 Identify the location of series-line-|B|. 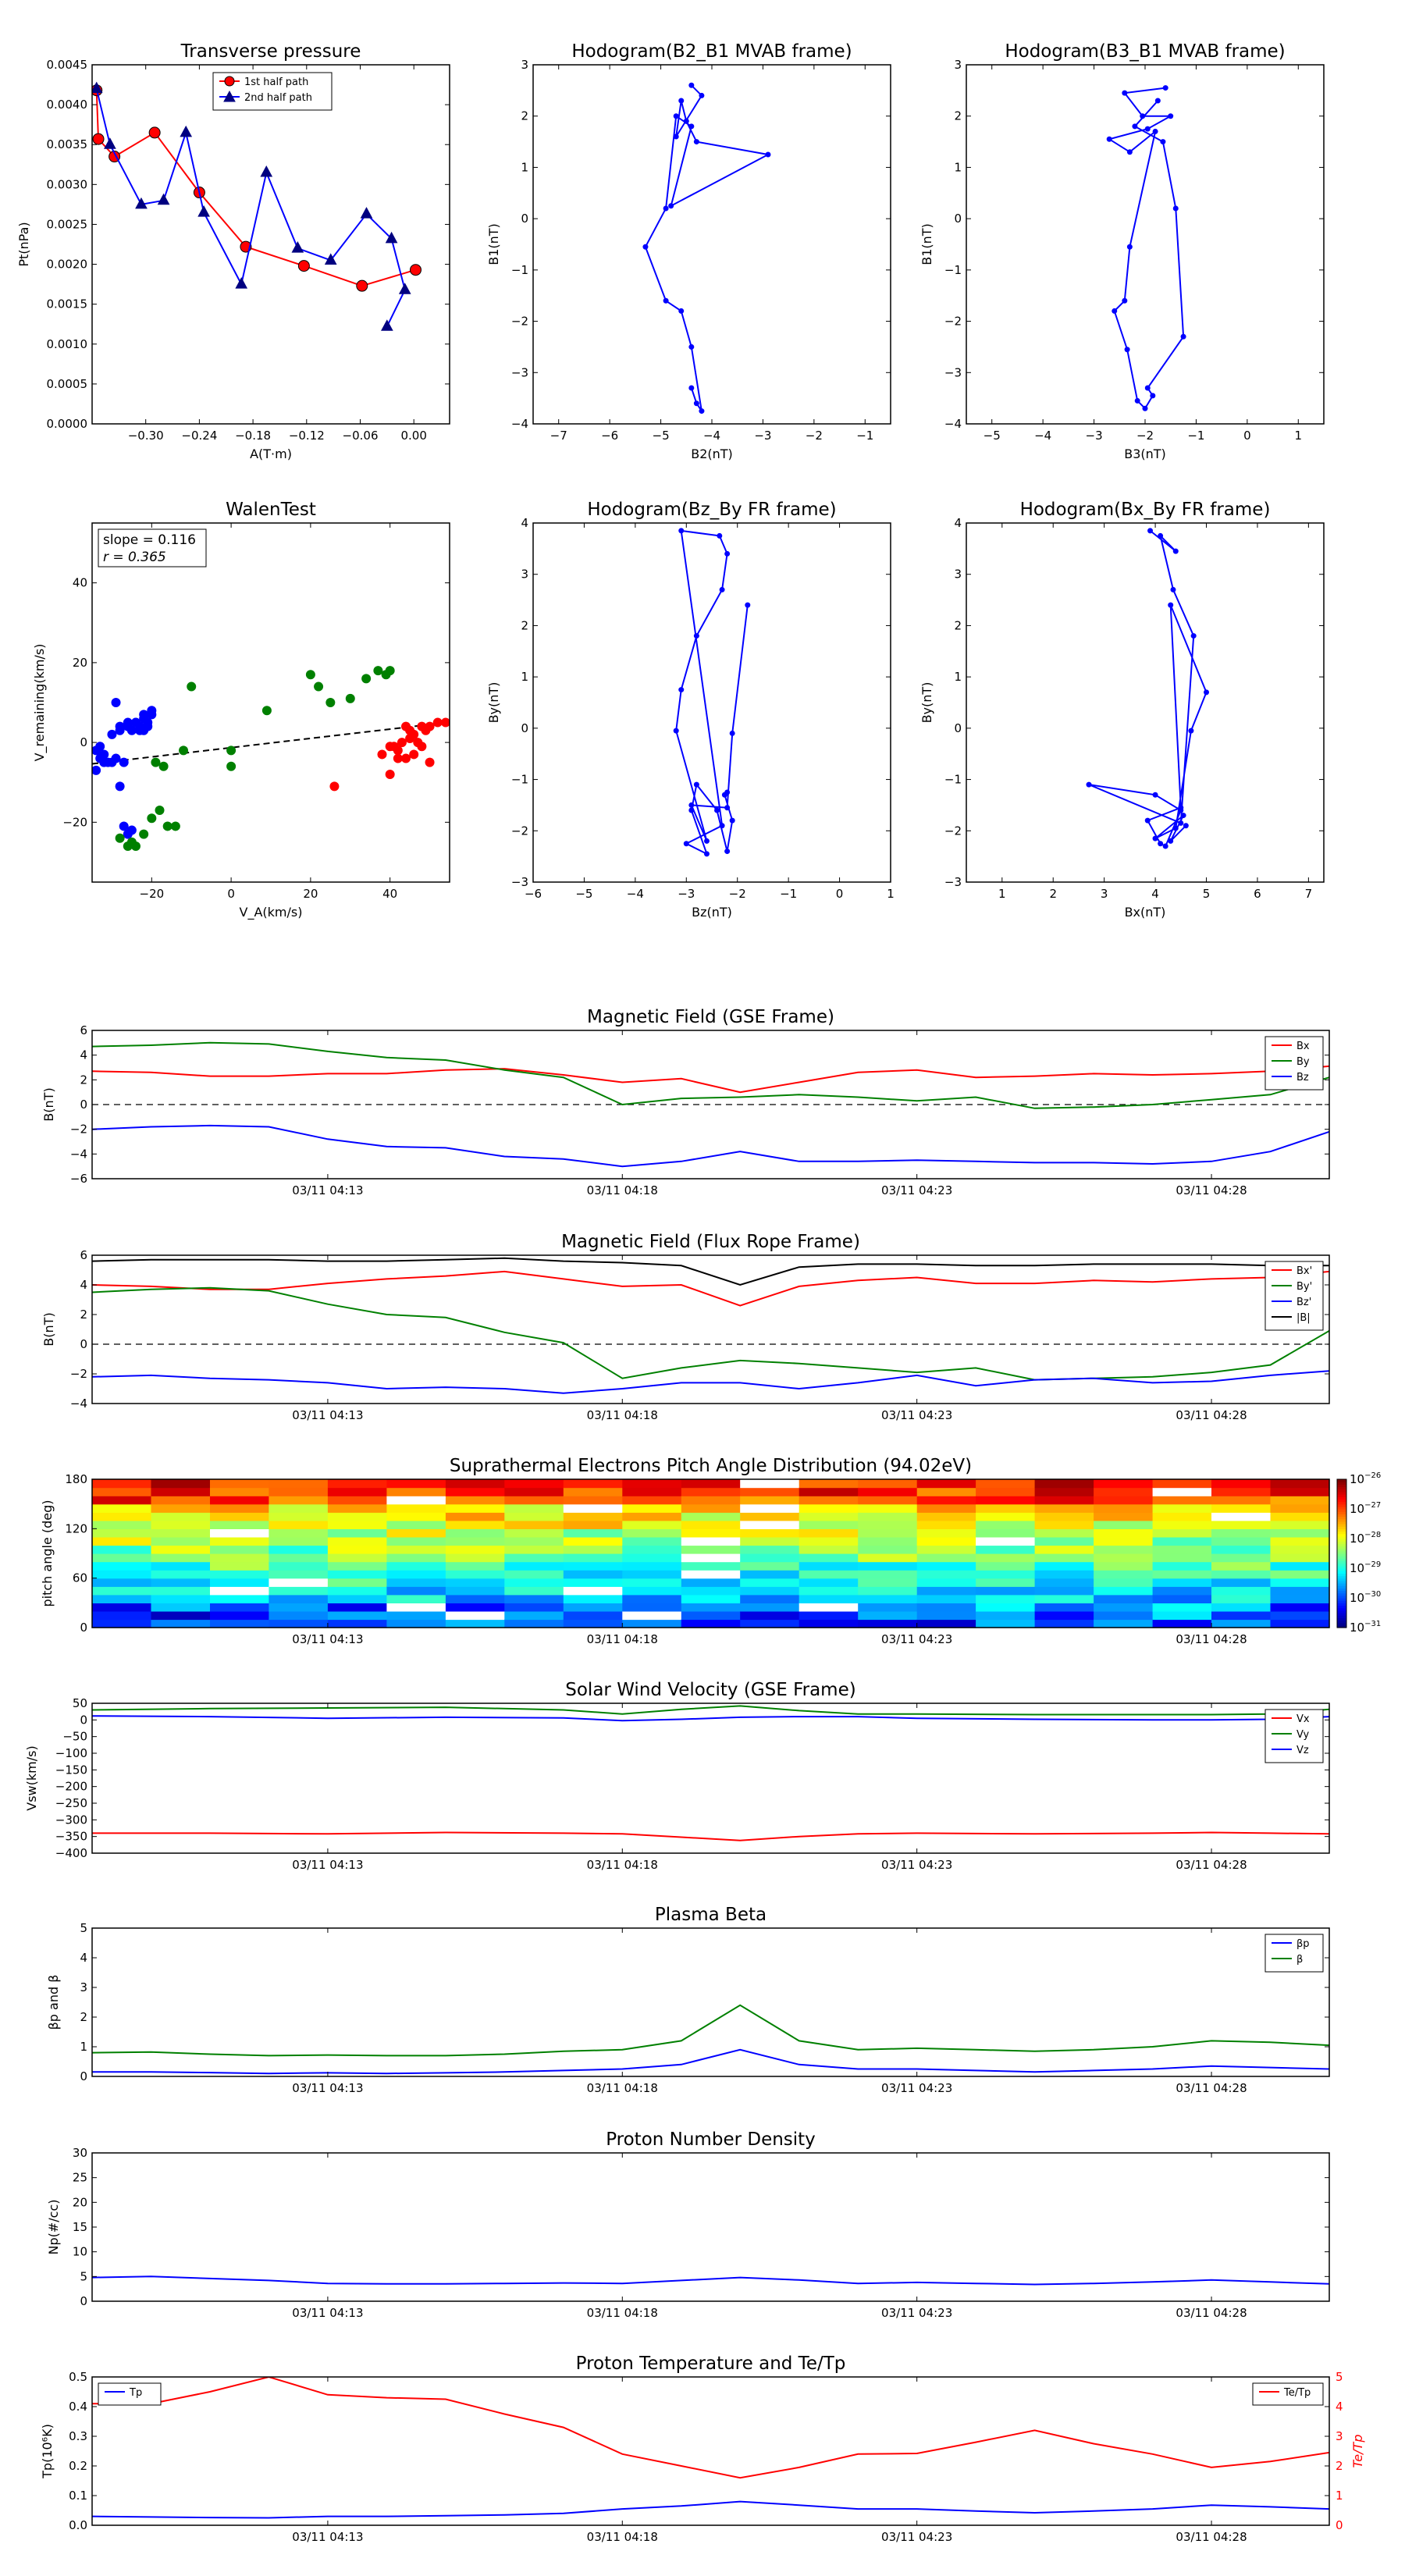
(711, 1271).